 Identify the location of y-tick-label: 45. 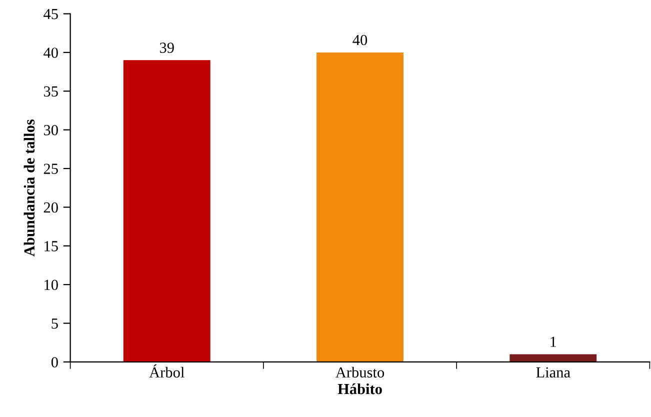
(51, 14).